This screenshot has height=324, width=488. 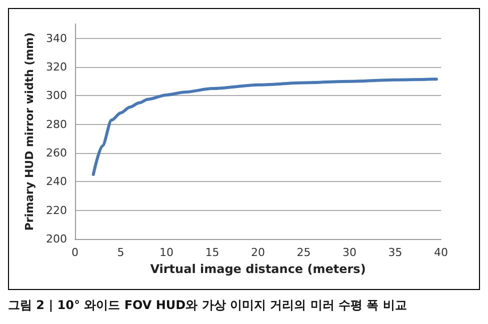 What do you see at coordinates (120, 252) in the screenshot?
I see `x-tick-label: 5` at bounding box center [120, 252].